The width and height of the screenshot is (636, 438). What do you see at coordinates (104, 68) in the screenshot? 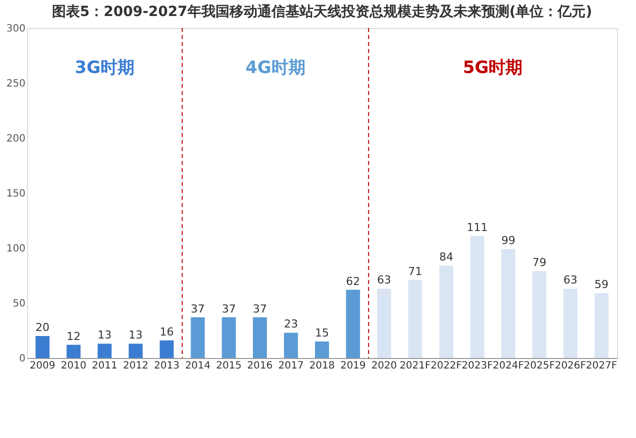
I see `annotation: 3G时期` at bounding box center [104, 68].